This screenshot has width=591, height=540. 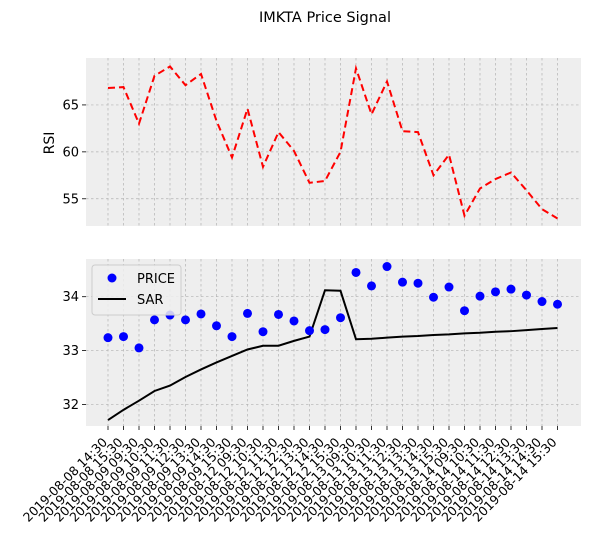 What do you see at coordinates (150, 300) in the screenshot?
I see `legend-sar-label: SAR` at bounding box center [150, 300].